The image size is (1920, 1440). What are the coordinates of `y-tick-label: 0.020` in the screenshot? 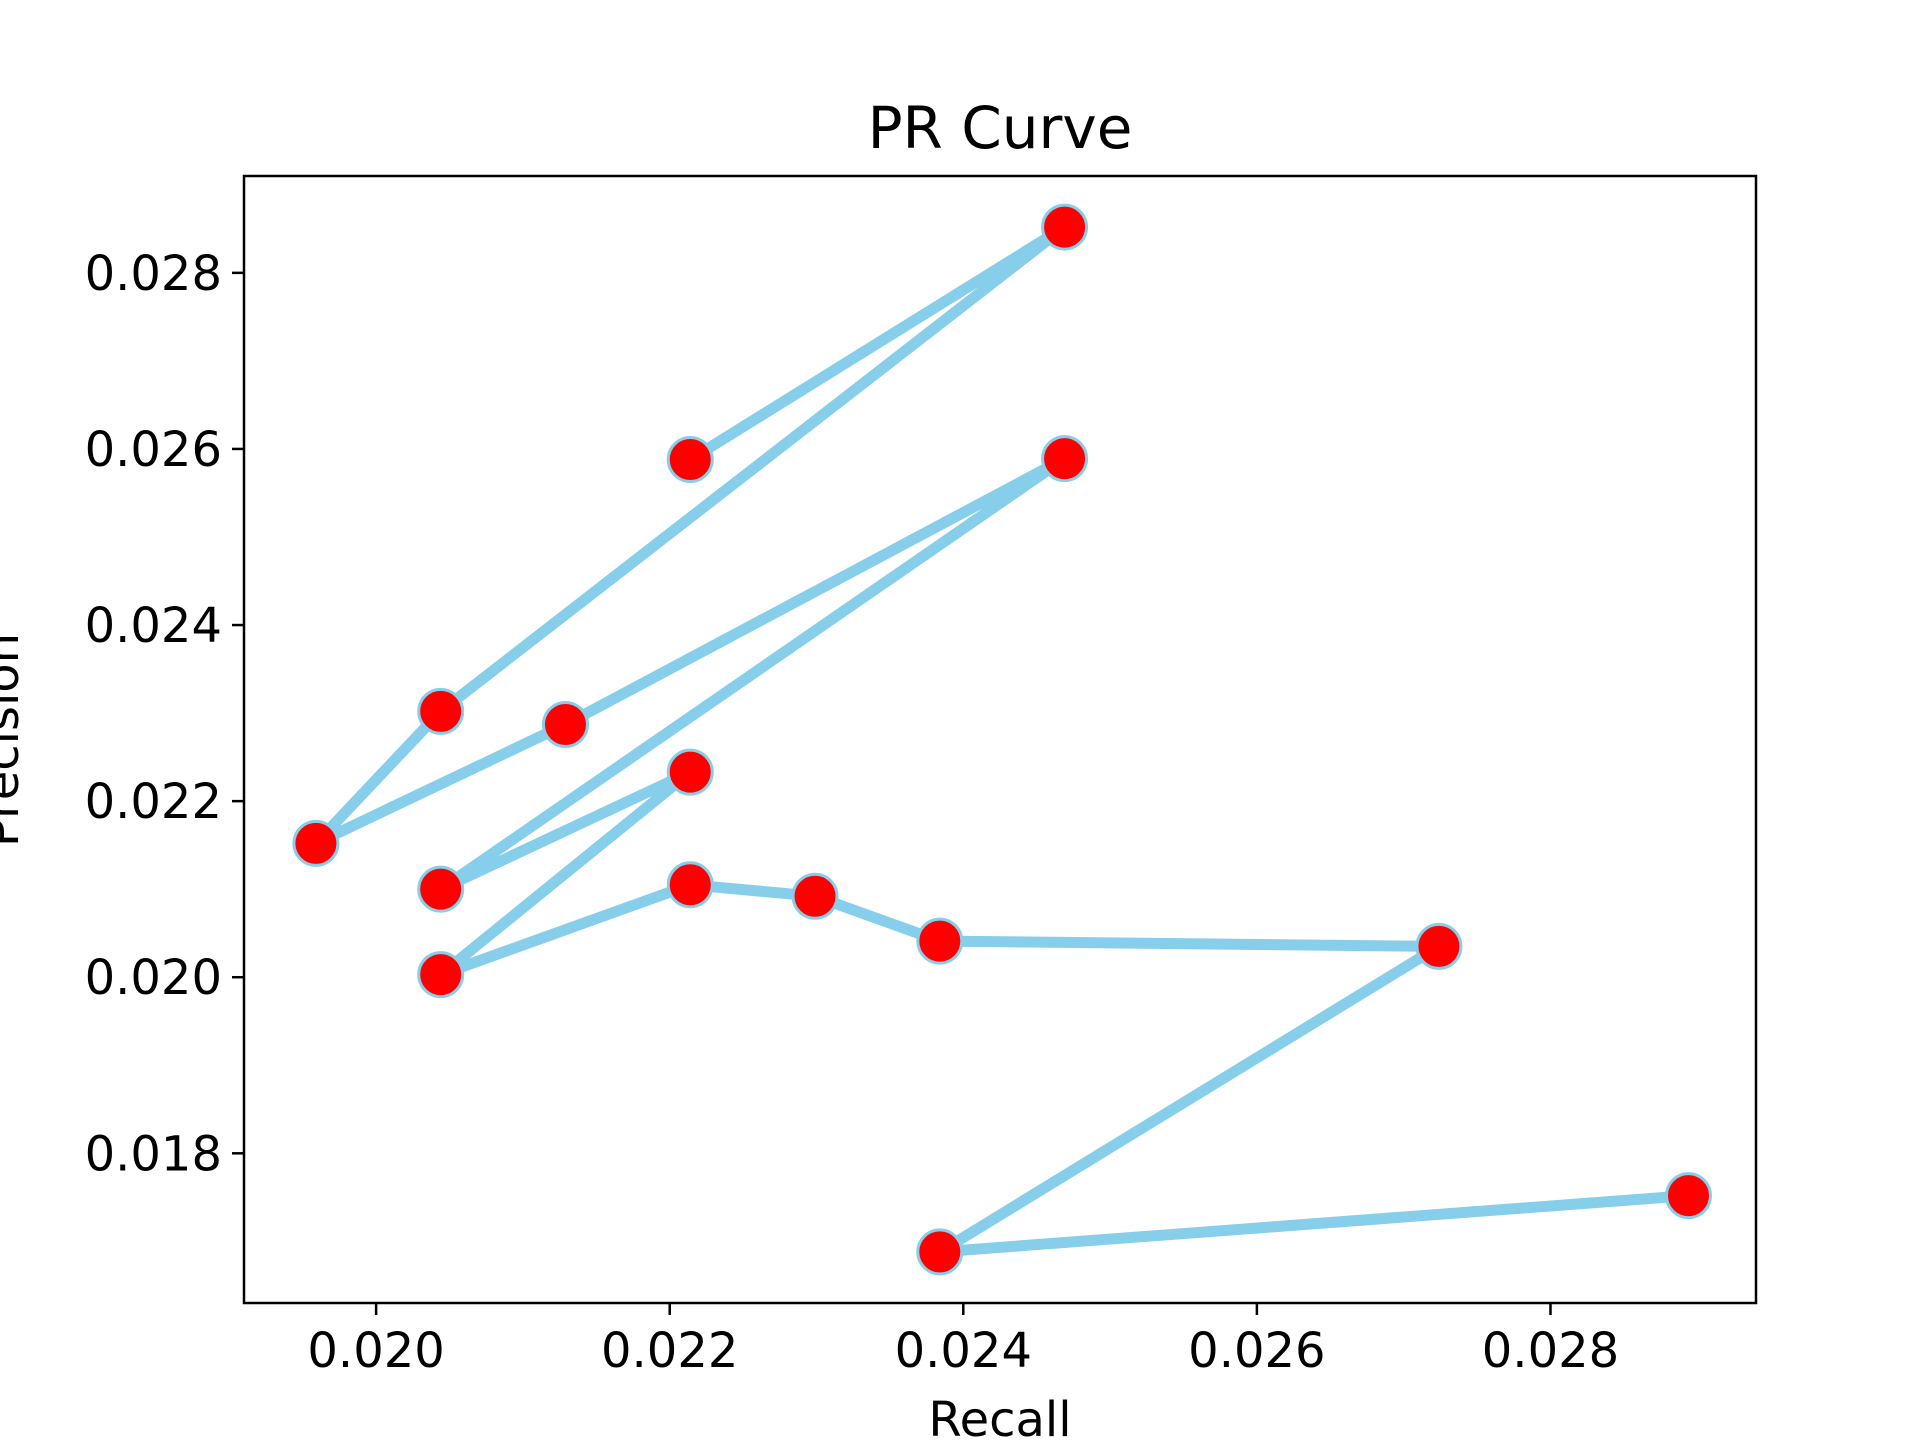 It's located at (153, 978).